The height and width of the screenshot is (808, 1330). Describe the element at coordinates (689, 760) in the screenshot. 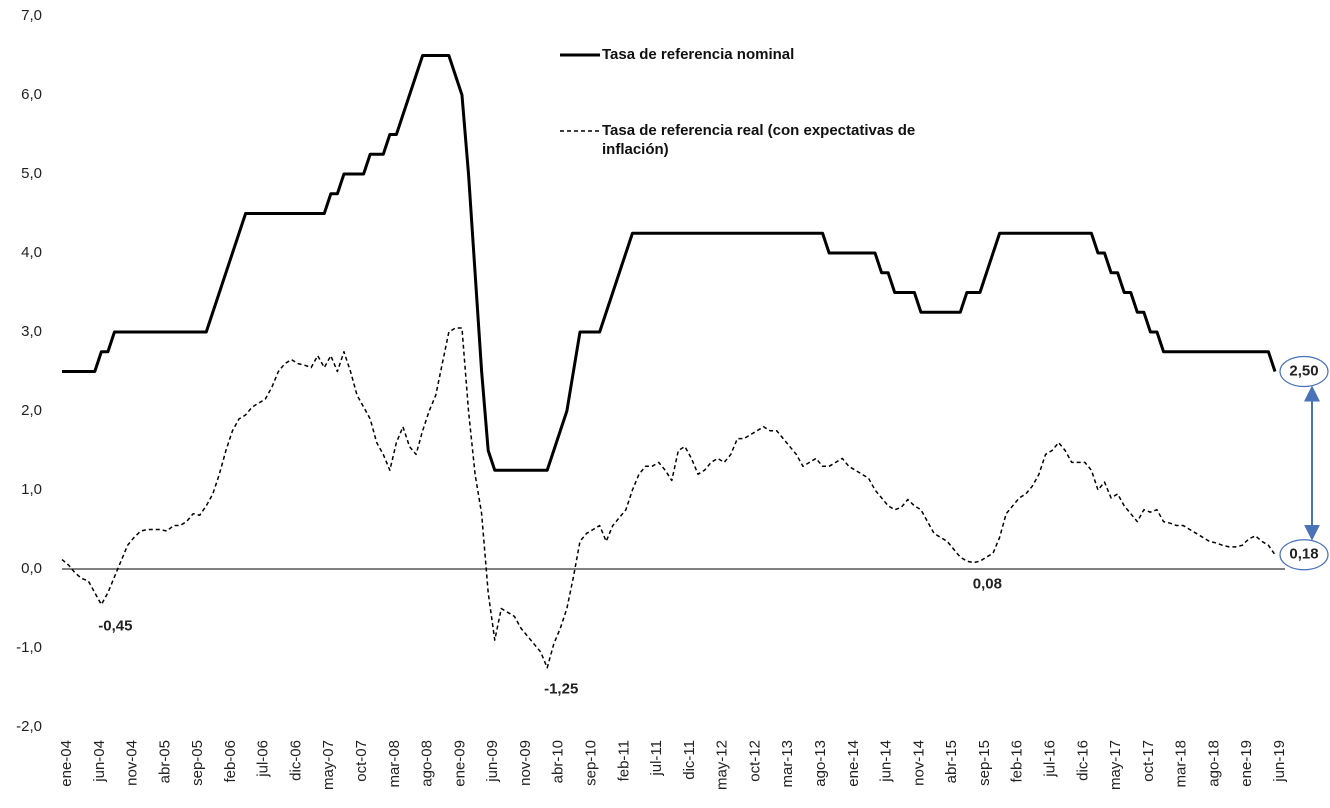

I see `x-tick-label: dic-11` at that location.